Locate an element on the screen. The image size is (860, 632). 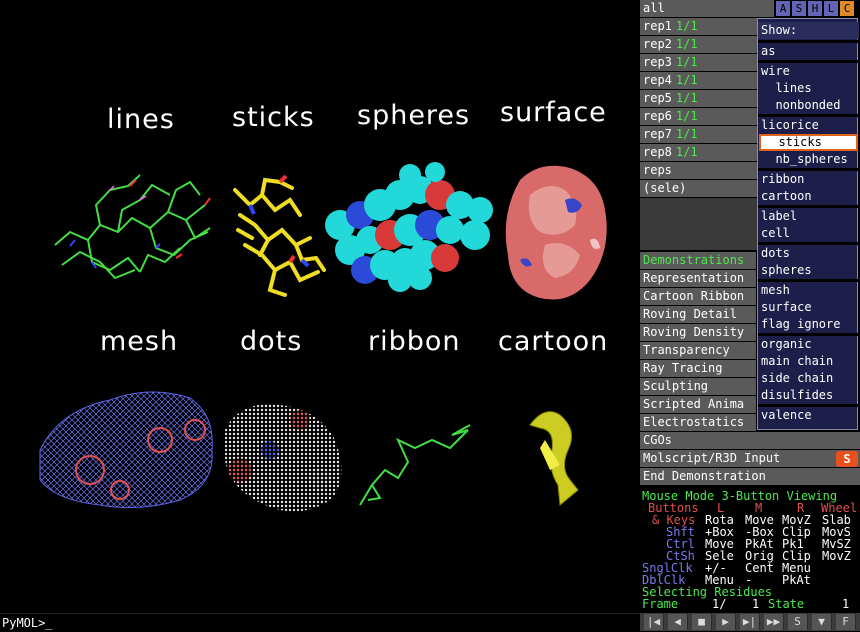
mouse-action: Clip is located at coordinates (796, 556).